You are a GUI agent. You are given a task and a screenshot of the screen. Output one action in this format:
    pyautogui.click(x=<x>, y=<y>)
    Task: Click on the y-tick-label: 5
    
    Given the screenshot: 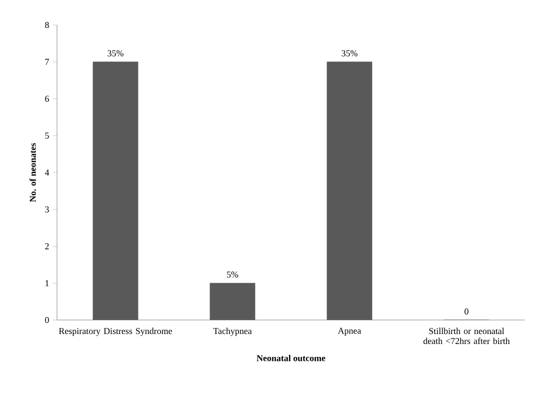 What is the action you would take?
    pyautogui.click(x=47, y=135)
    